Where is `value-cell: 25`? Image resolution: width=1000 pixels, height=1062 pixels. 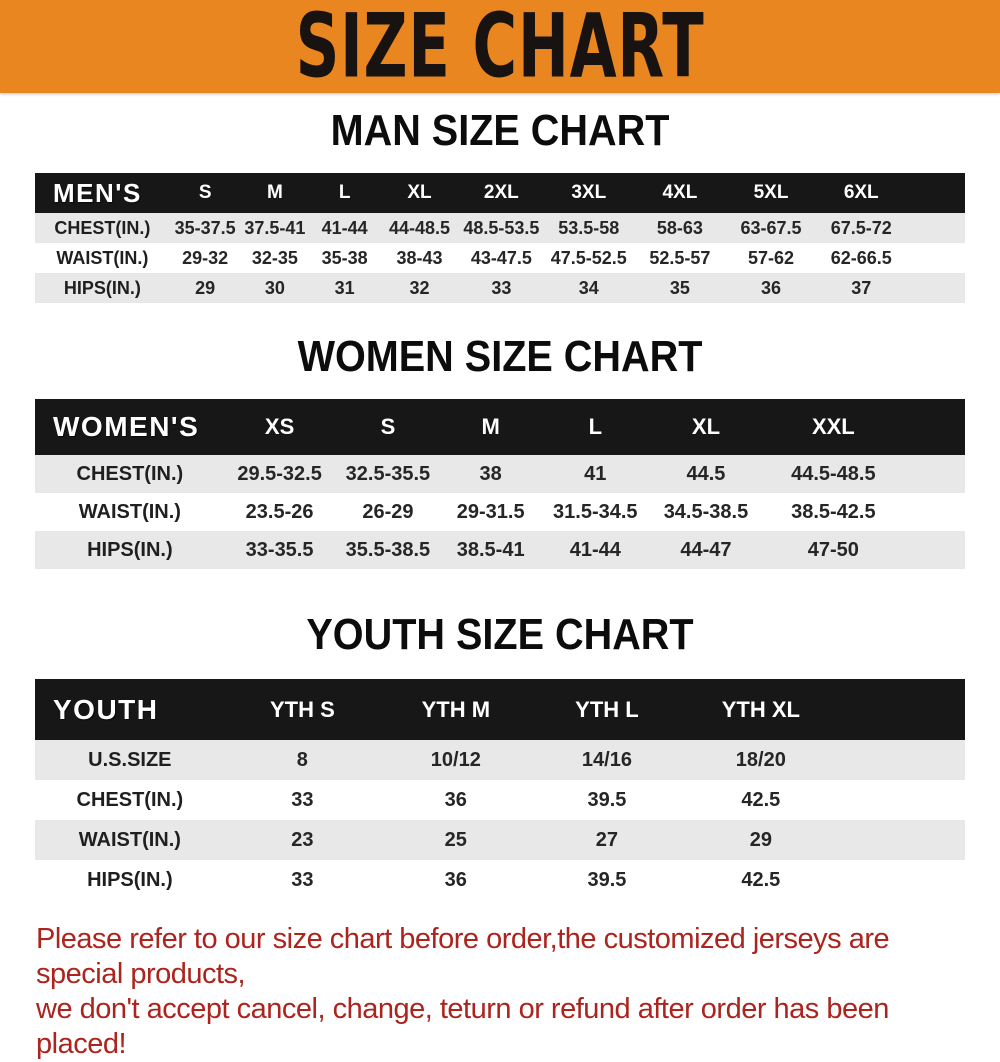 value-cell: 25 is located at coordinates (455, 839).